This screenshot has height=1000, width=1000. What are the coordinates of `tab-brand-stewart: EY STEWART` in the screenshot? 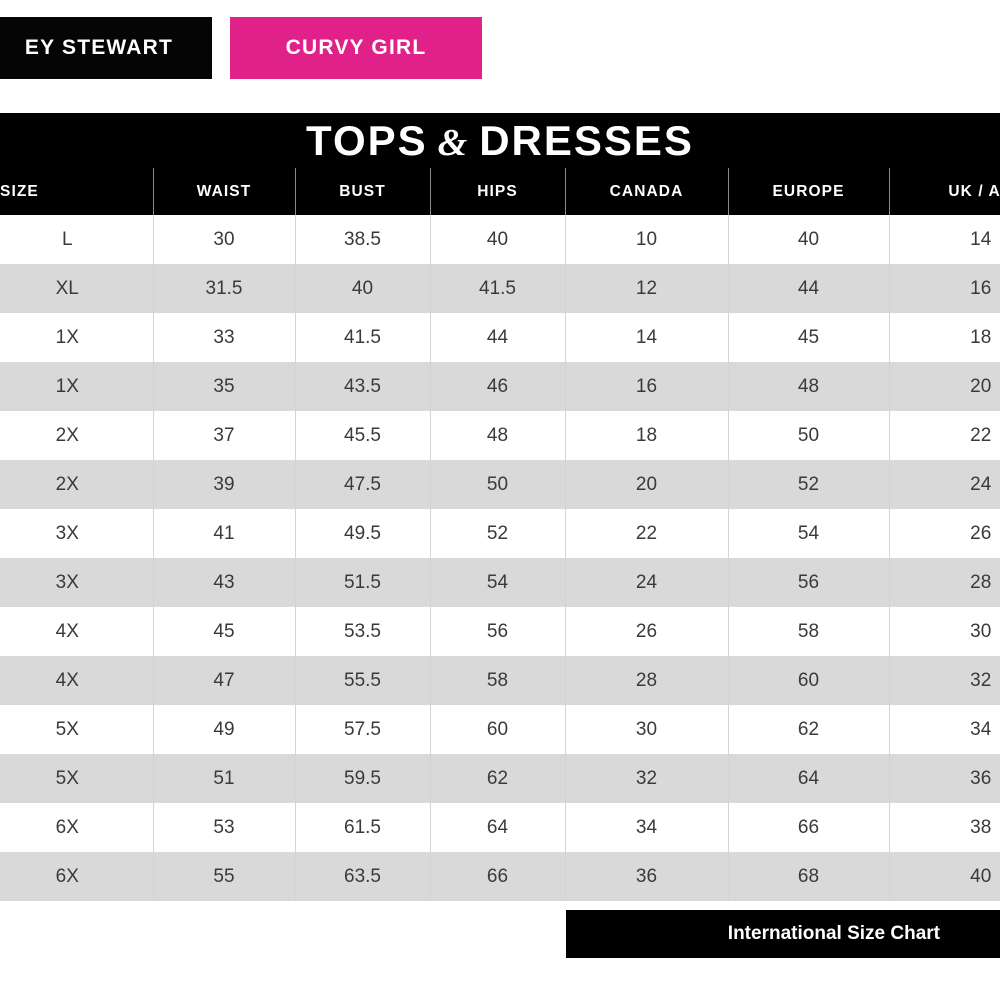 It's located at (106, 48).